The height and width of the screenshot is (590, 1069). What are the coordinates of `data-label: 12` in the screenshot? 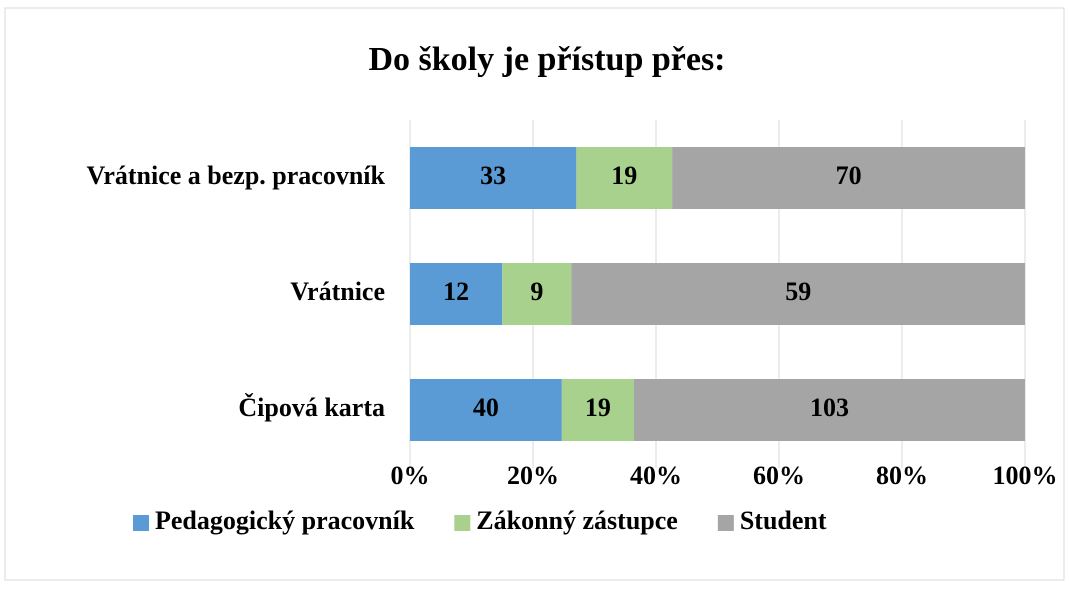 It's located at (456, 291).